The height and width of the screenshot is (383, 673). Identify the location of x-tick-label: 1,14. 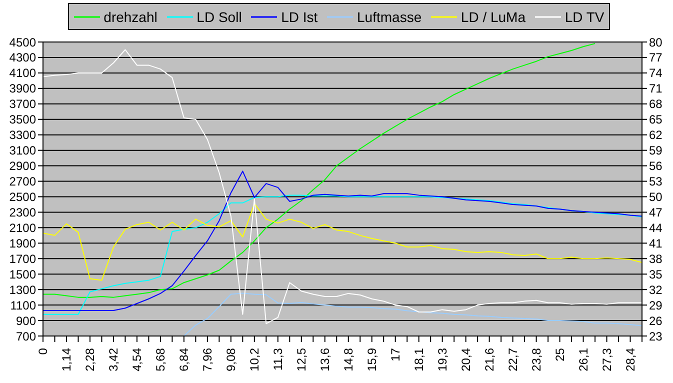
(66, 360).